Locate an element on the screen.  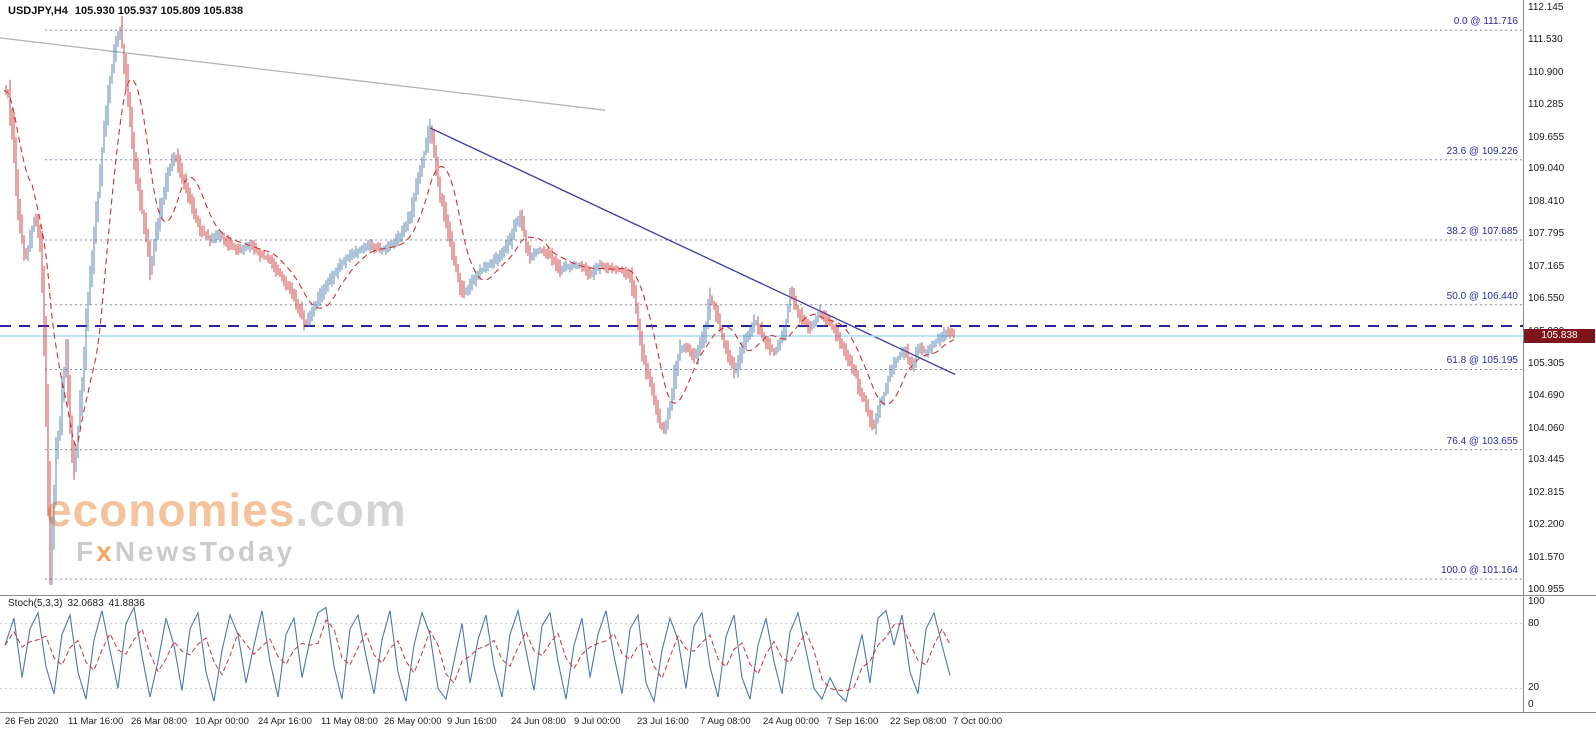
stoch-k-value: 32.0683 is located at coordinates (85, 603).